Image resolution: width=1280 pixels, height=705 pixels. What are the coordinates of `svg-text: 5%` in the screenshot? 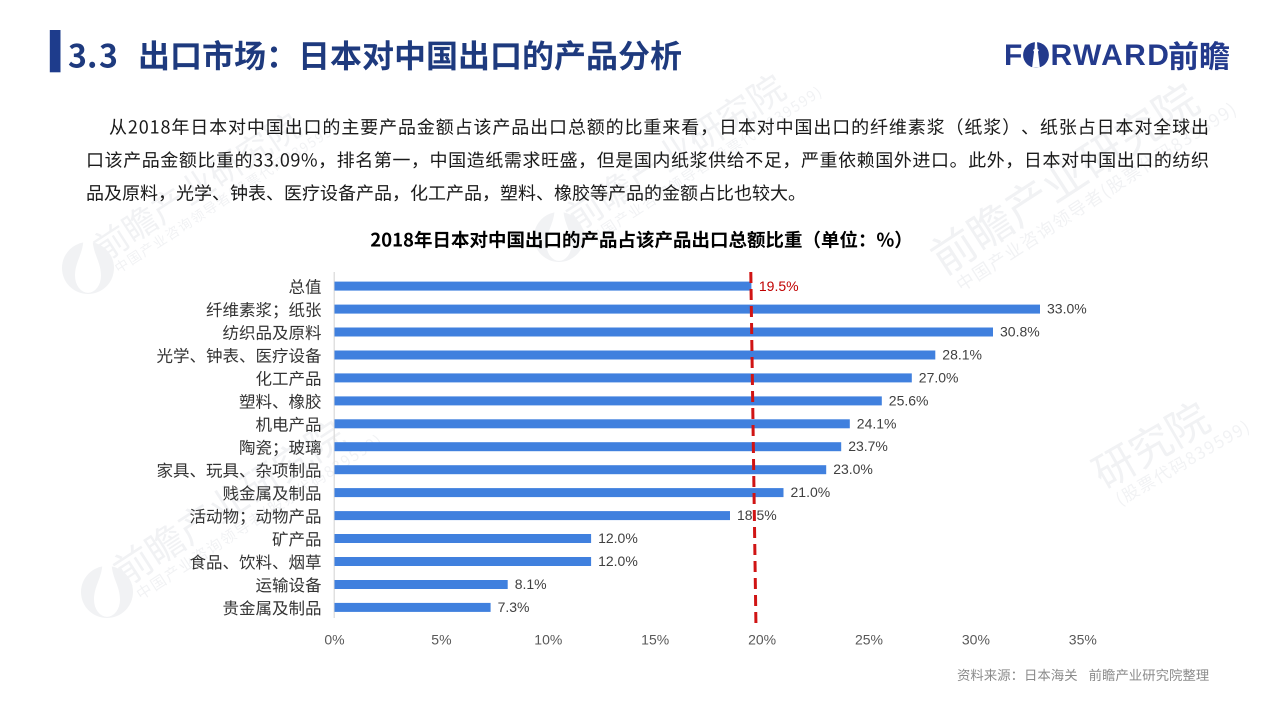 It's located at (441, 640).